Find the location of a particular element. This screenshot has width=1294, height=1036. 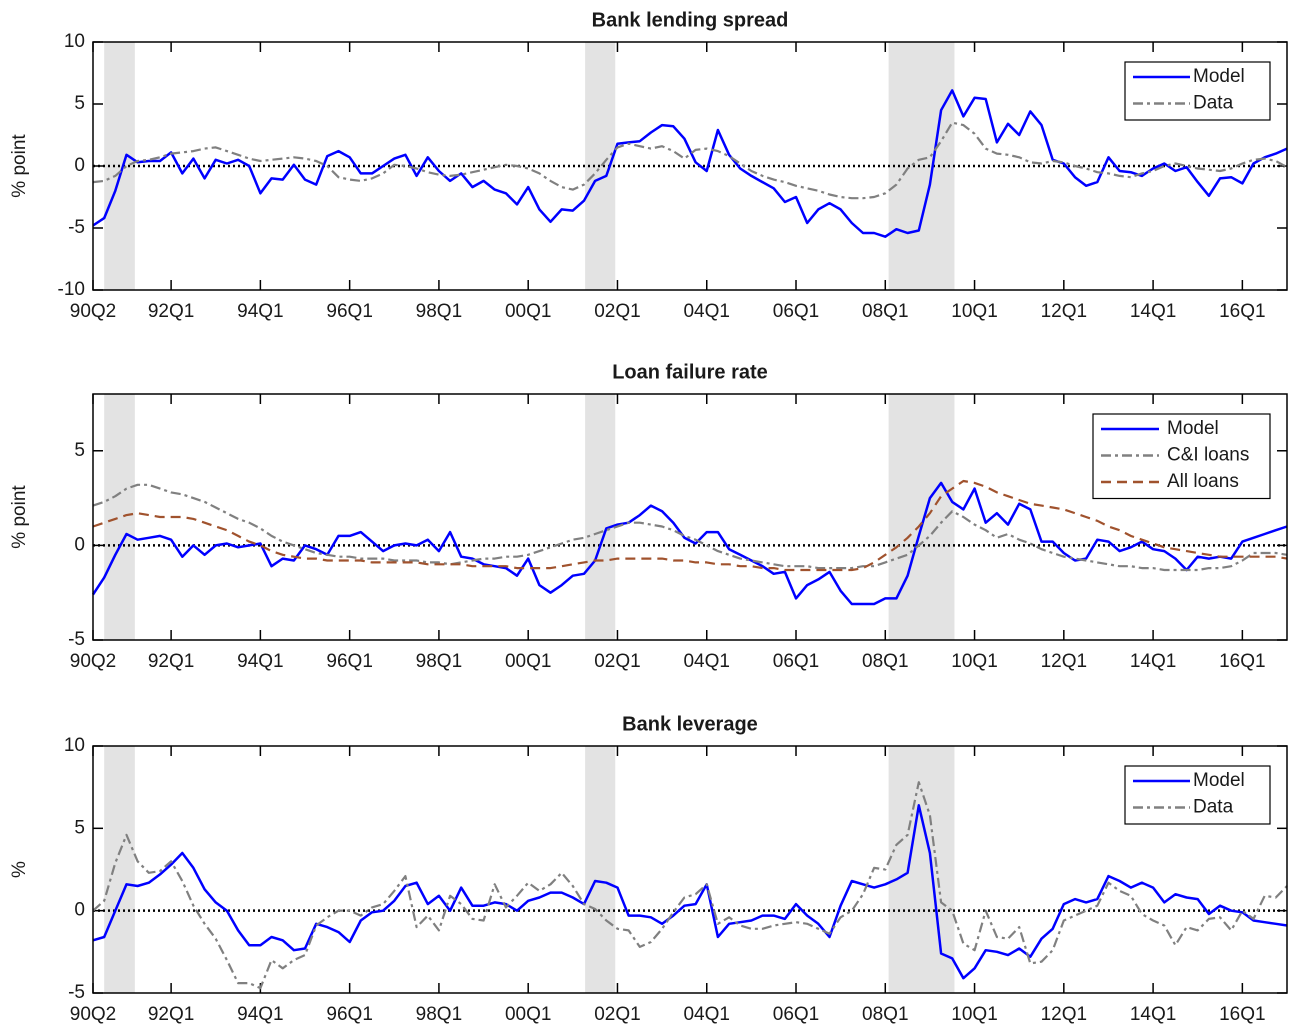

legend-label: C&I loans is located at coordinates (1208, 455).